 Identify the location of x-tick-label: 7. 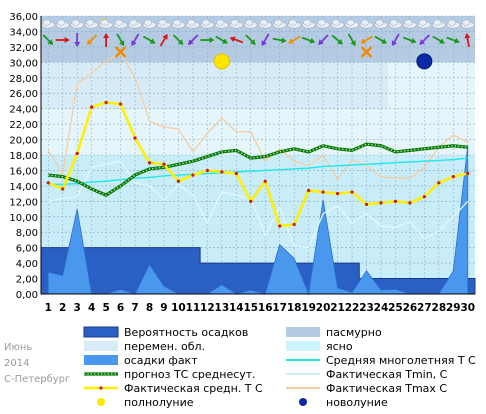
(134, 308).